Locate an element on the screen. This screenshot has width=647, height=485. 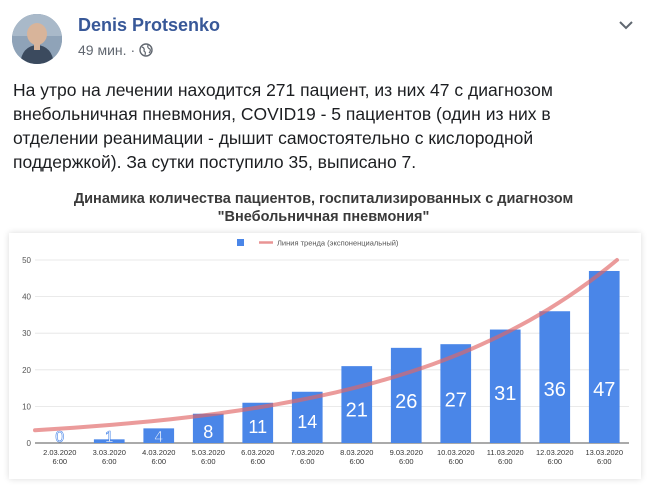
data-label: 21 is located at coordinates (357, 410).